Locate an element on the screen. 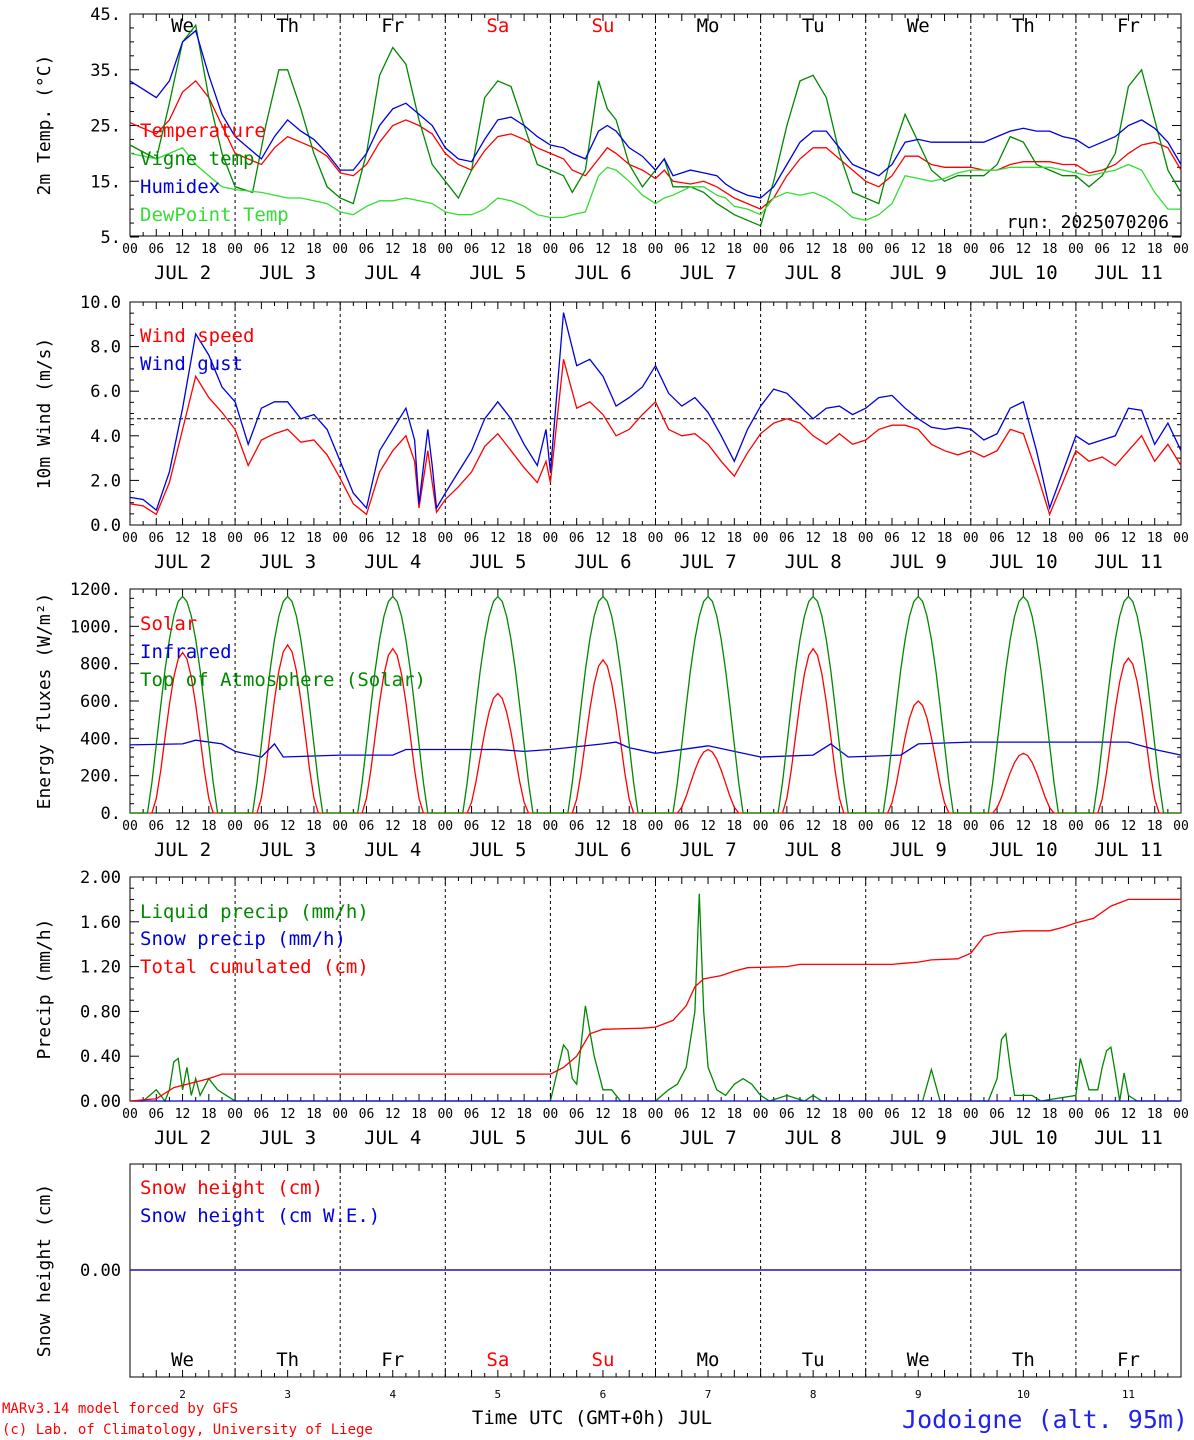 This screenshot has width=1194, height=1440. y-axis-title: Precip (mm/h) is located at coordinates (44, 989).